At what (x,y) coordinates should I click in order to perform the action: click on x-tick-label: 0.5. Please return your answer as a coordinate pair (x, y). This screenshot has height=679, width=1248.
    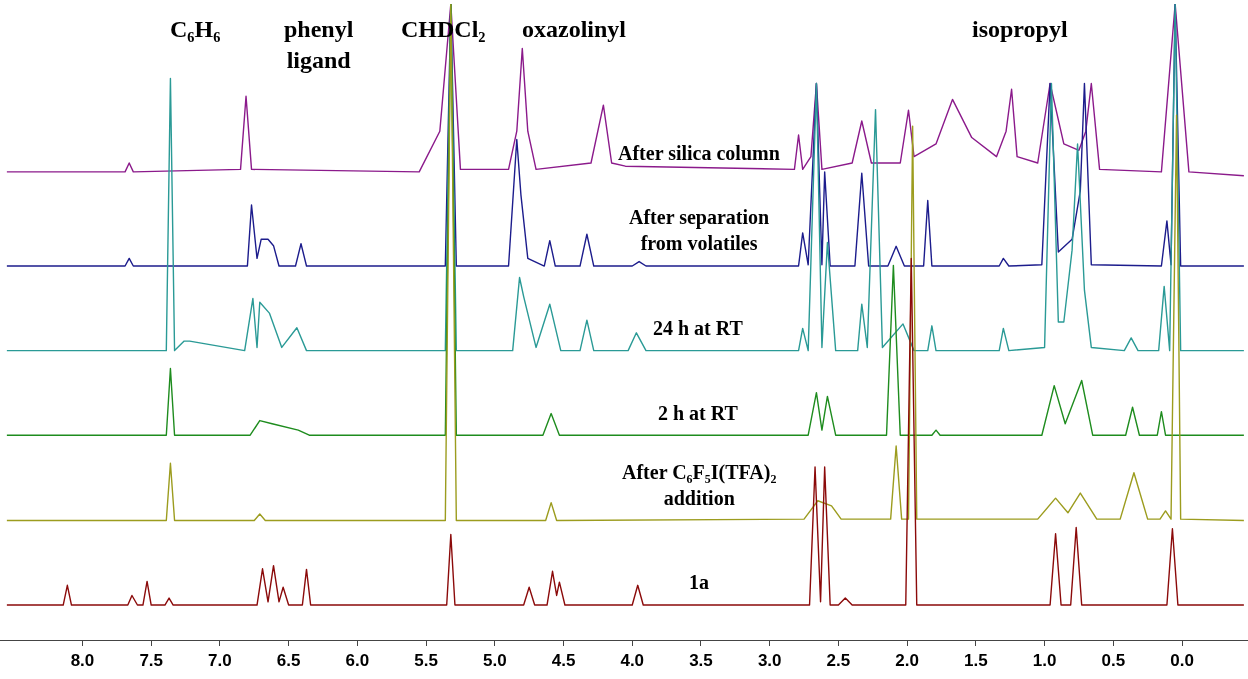
    Looking at the image, I should click on (1113, 661).